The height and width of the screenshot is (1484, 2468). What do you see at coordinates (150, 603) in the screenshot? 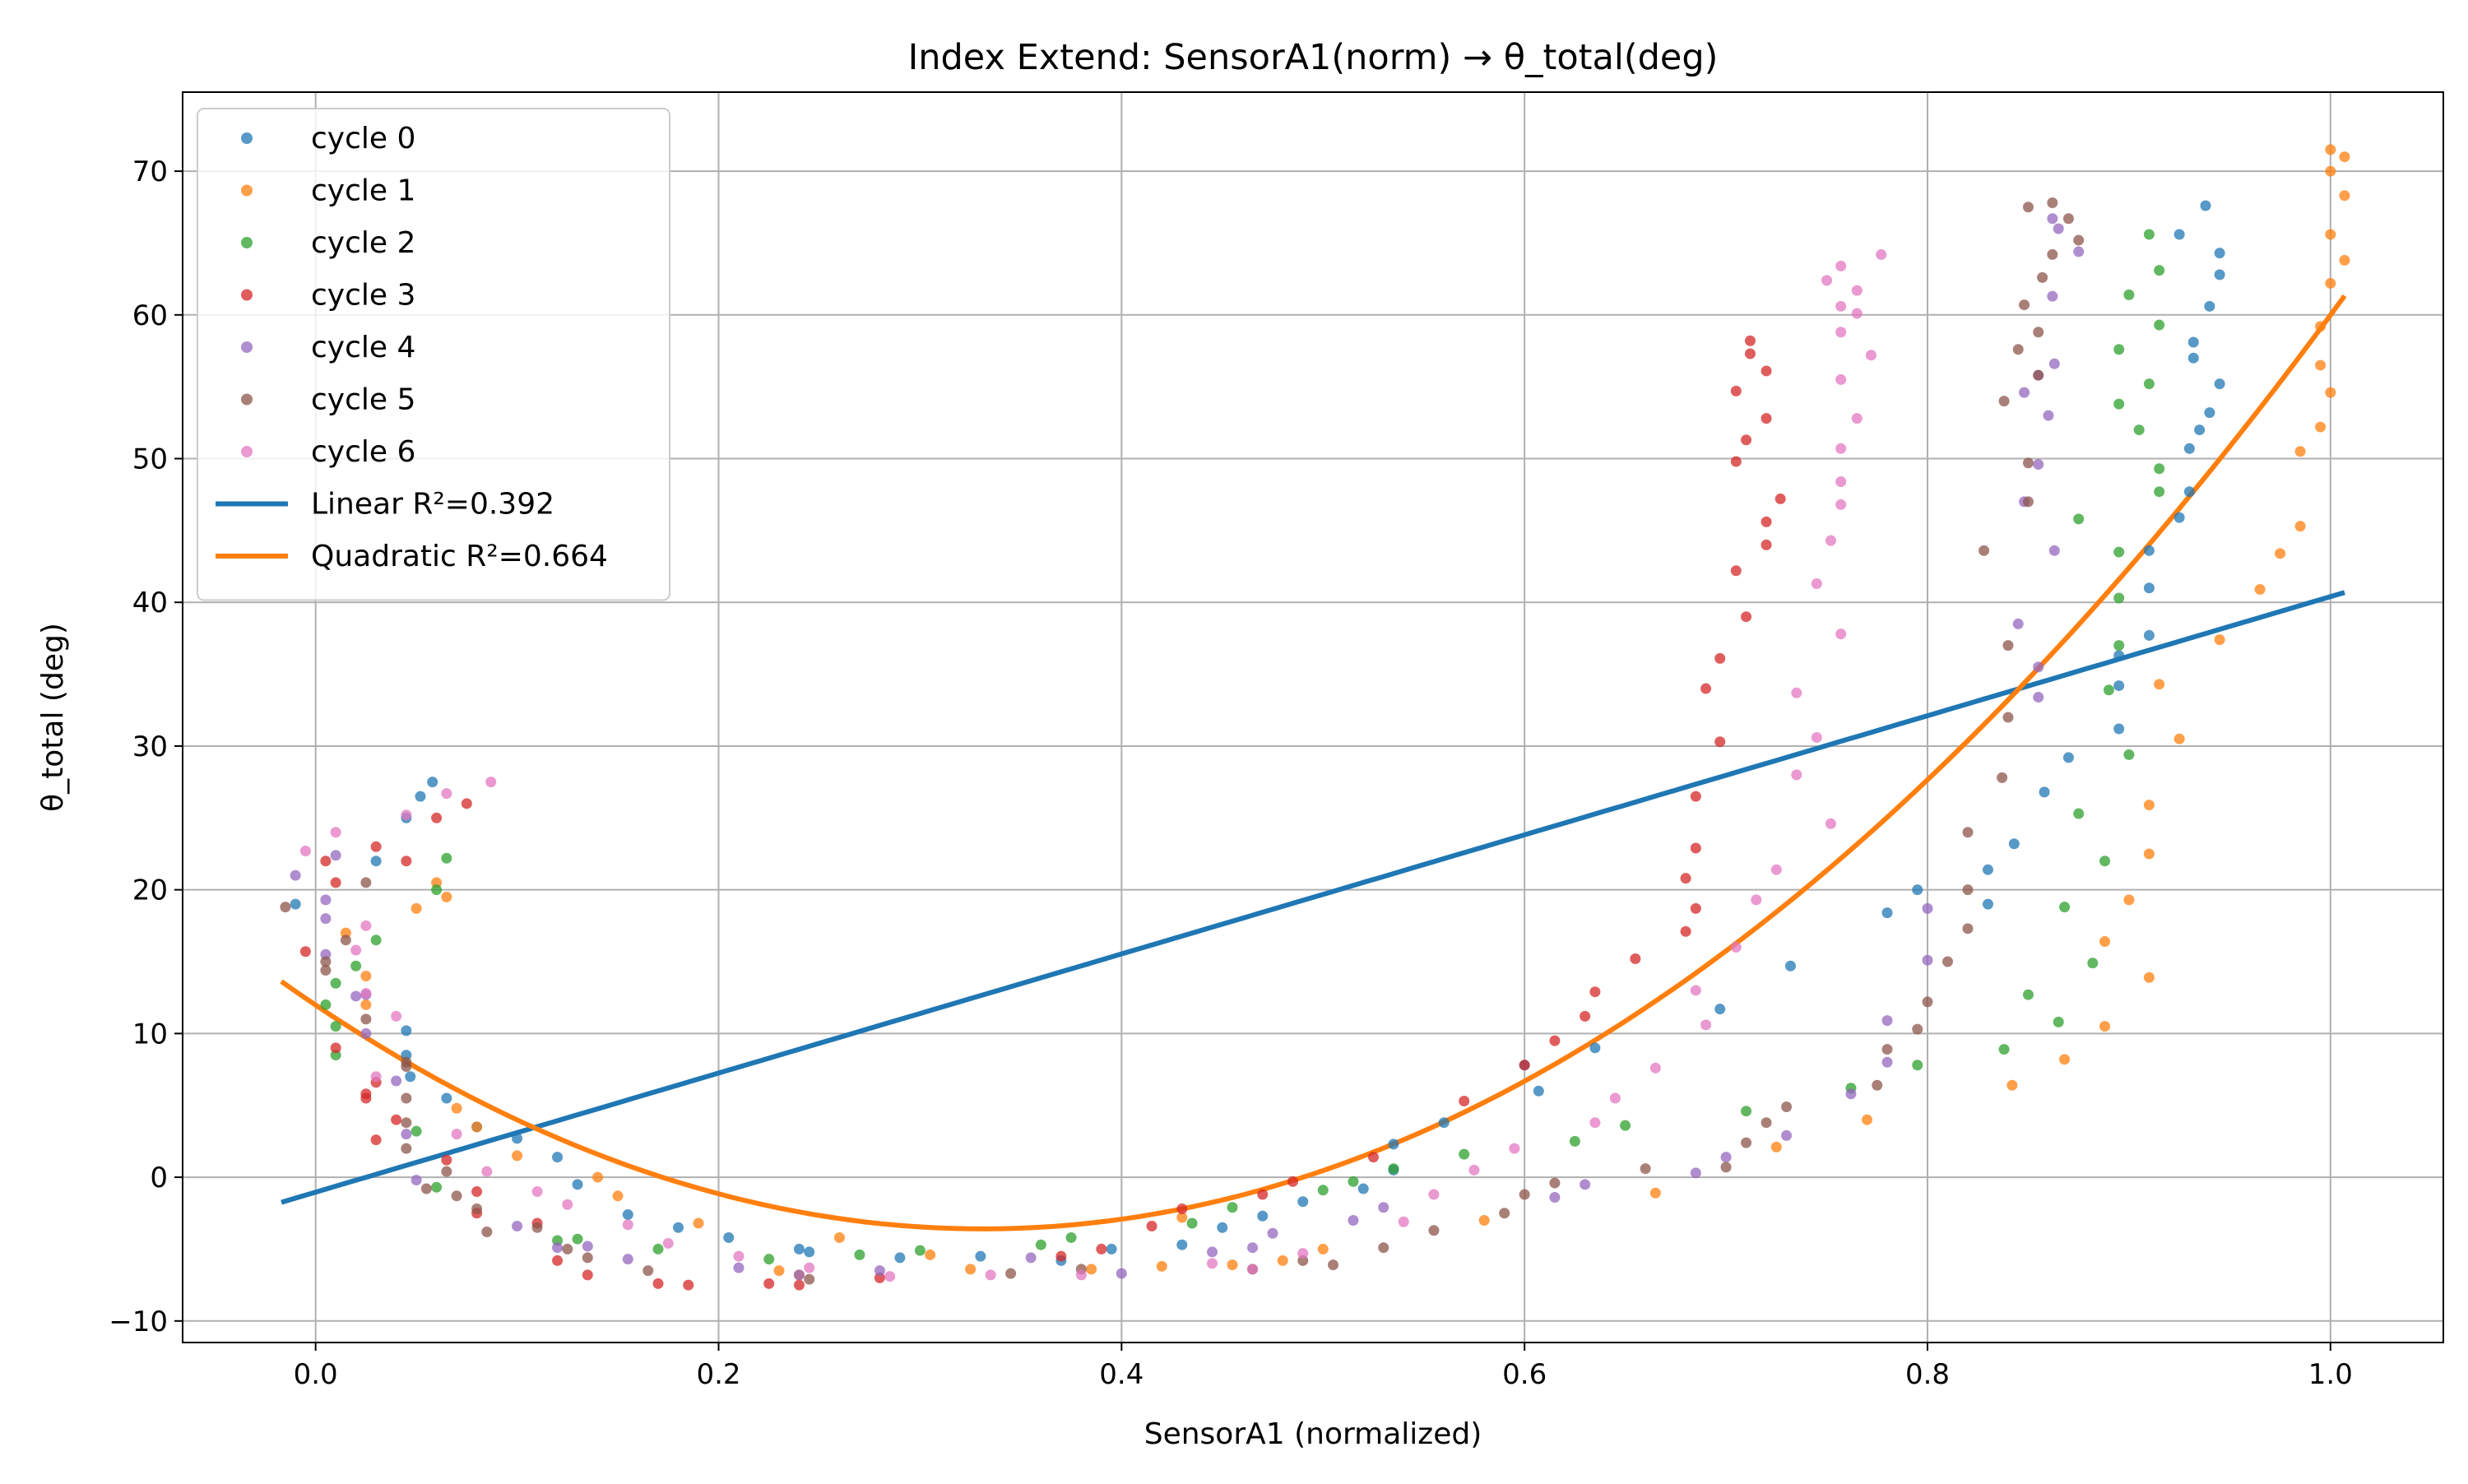
I see `y-tick-label: 40` at bounding box center [150, 603].